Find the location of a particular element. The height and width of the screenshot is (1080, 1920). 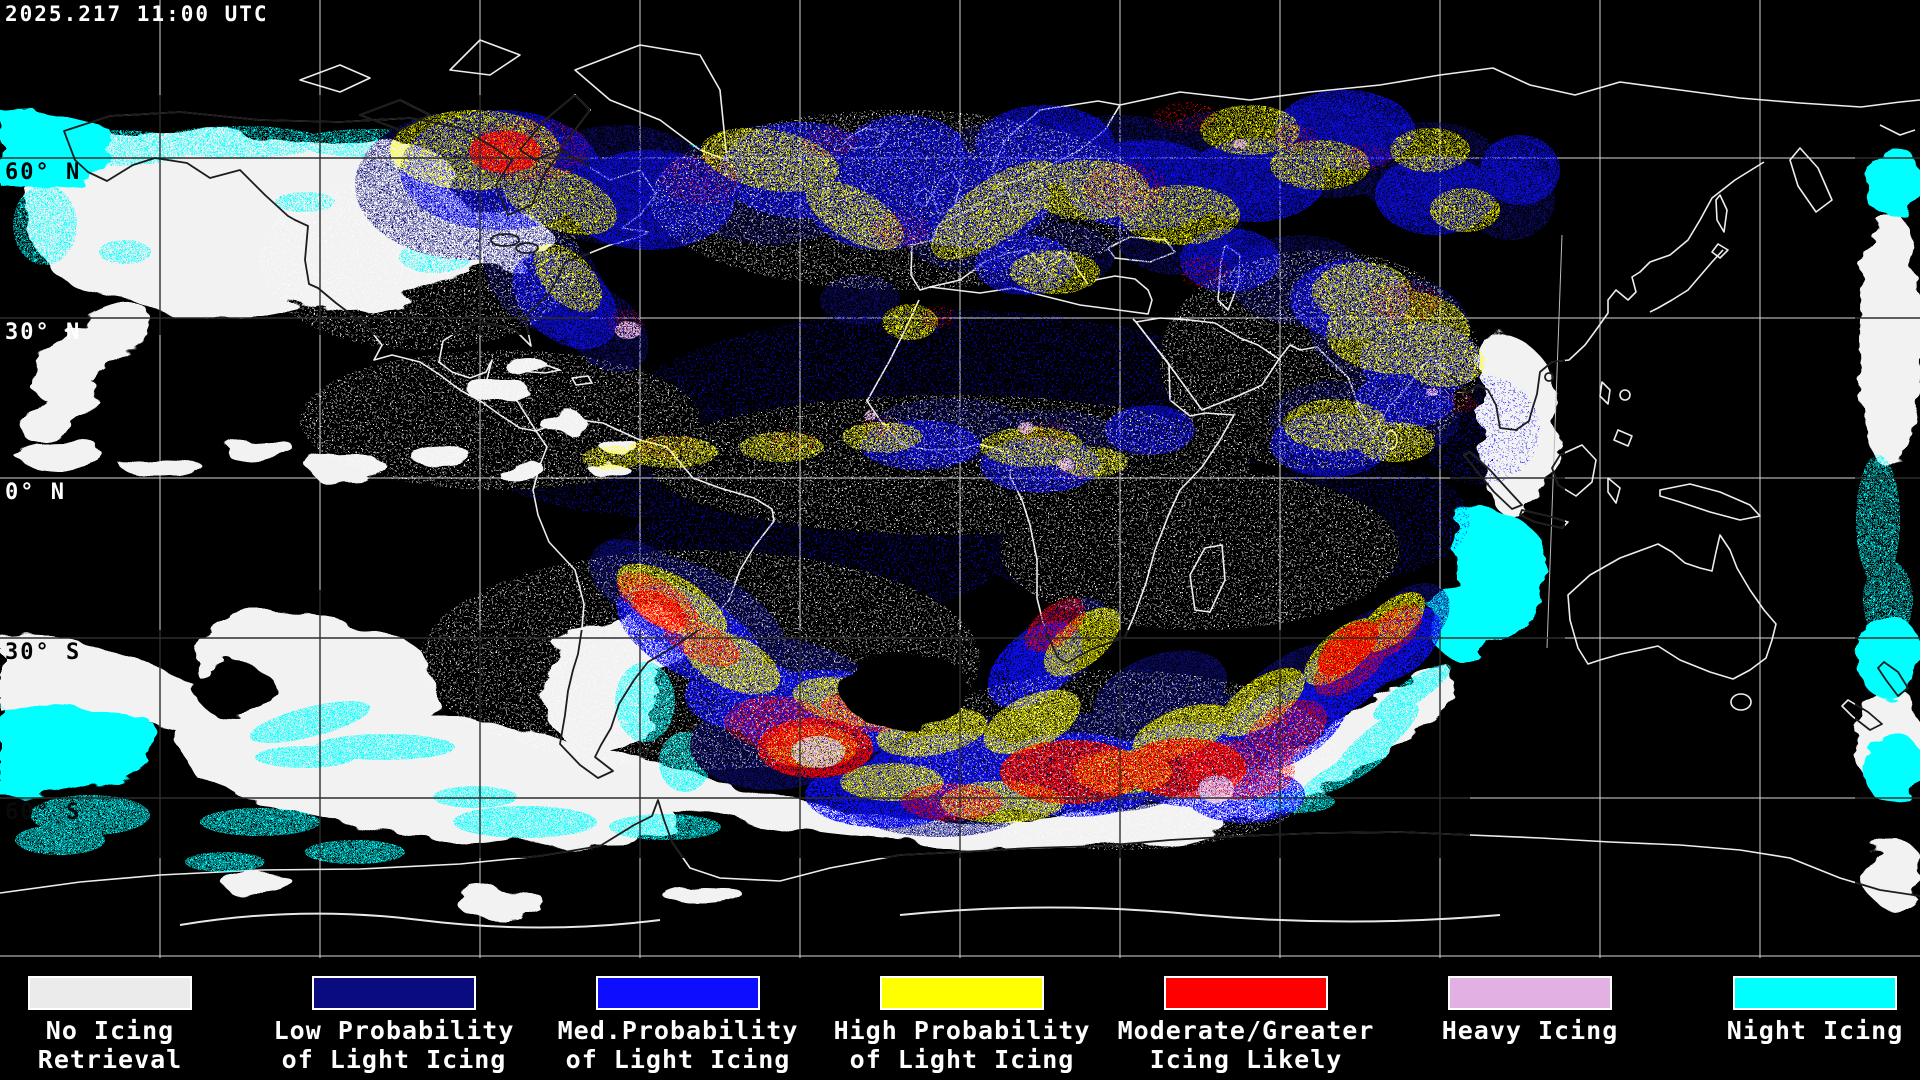

latitude-label-30s: 30° S is located at coordinates (43, 652).